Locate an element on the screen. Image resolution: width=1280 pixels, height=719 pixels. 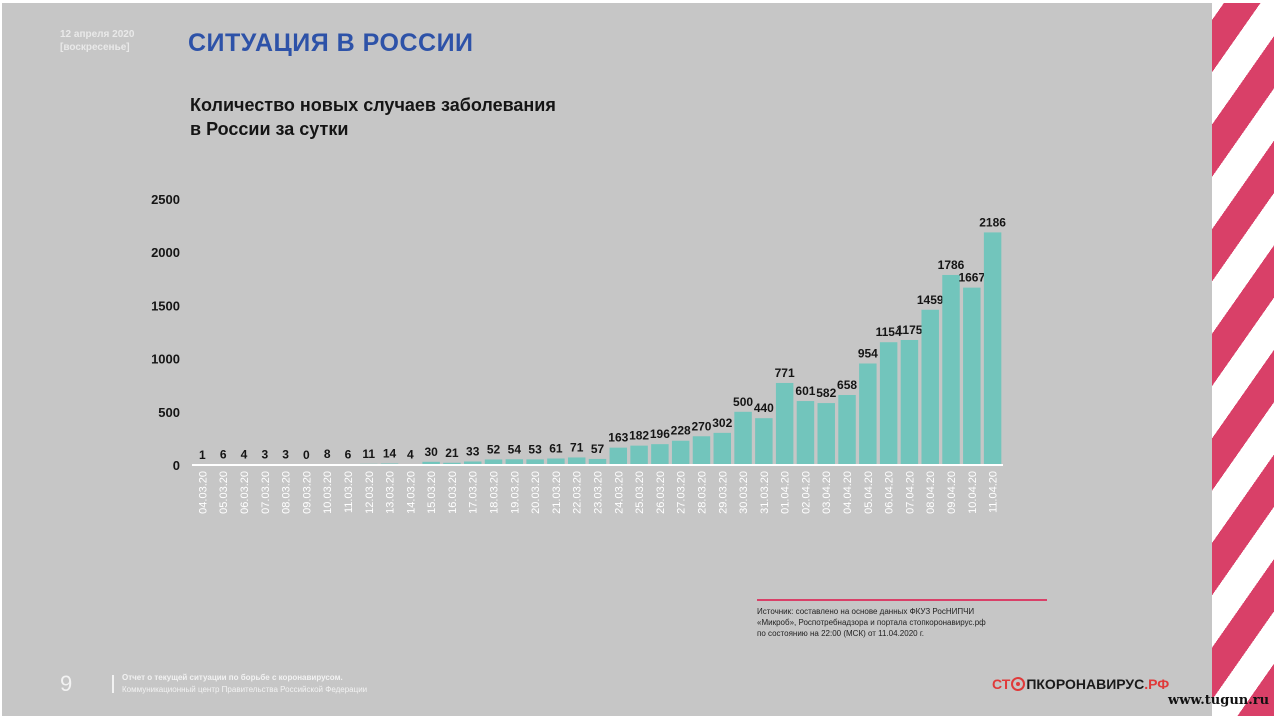
x-tick-label: 06.03.20 is located at coordinates (245, 492).